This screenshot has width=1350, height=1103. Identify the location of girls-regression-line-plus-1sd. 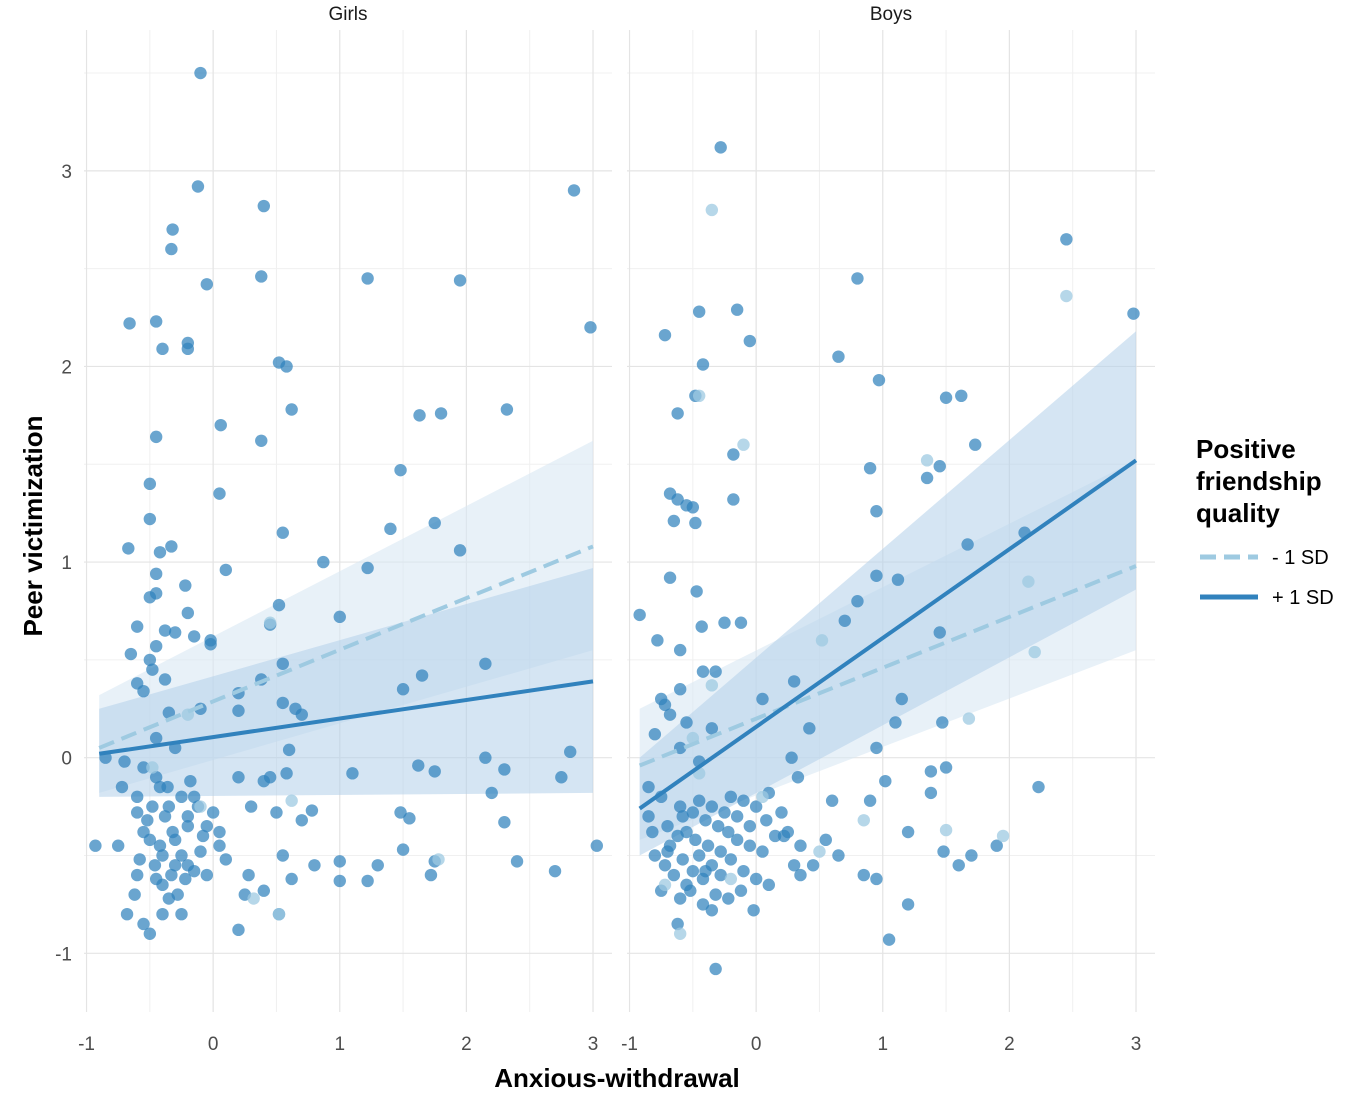
(346, 717).